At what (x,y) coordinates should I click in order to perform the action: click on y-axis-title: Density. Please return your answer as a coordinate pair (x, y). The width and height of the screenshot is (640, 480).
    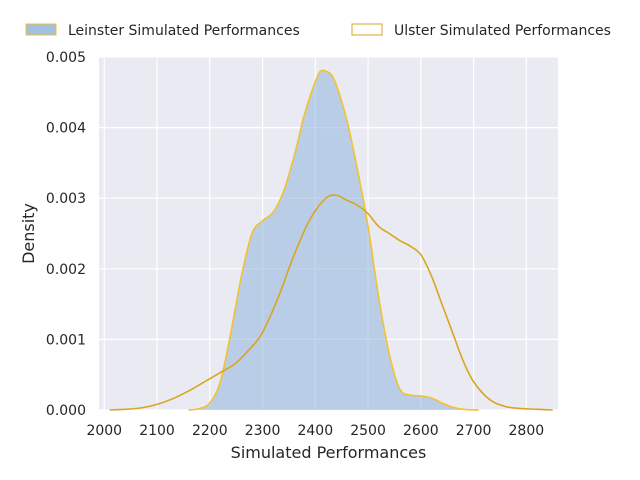
    Looking at the image, I should click on (28, 233).